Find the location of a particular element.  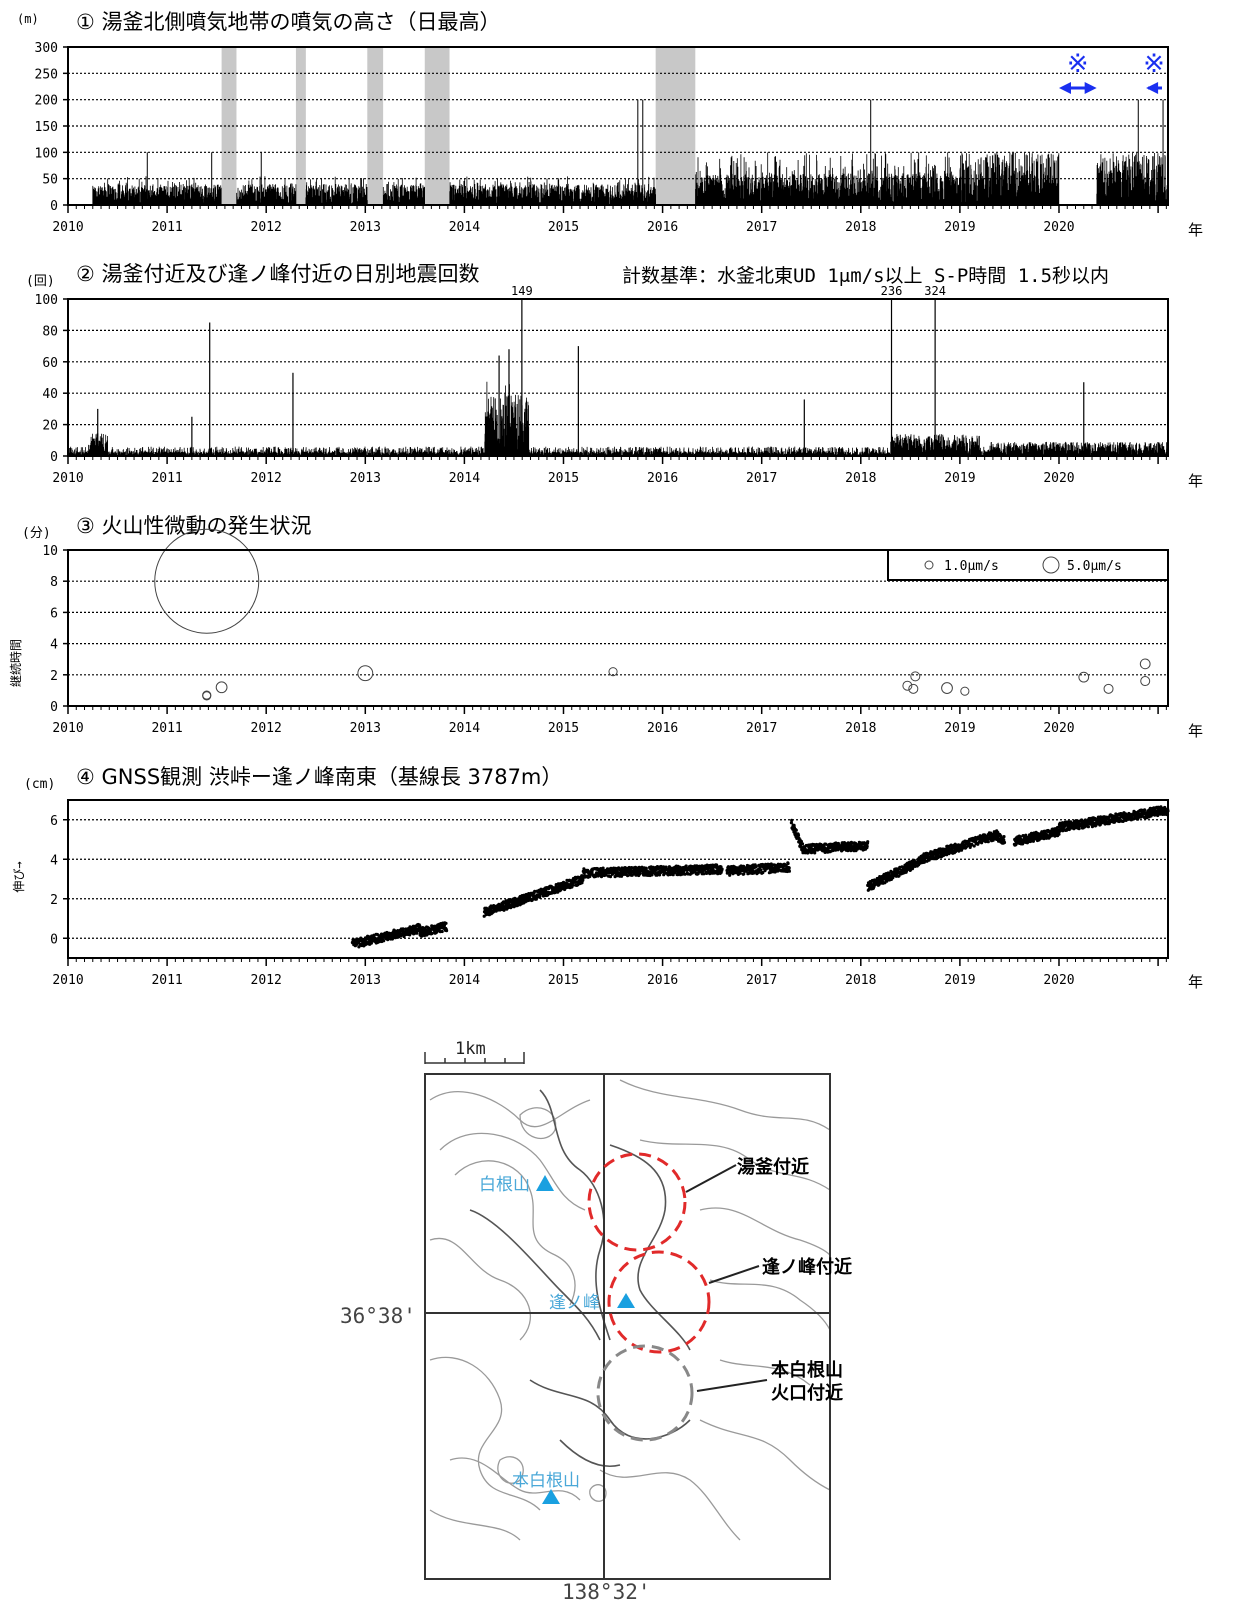

panel4-year-unit: 年 is located at coordinates (1195, 982).